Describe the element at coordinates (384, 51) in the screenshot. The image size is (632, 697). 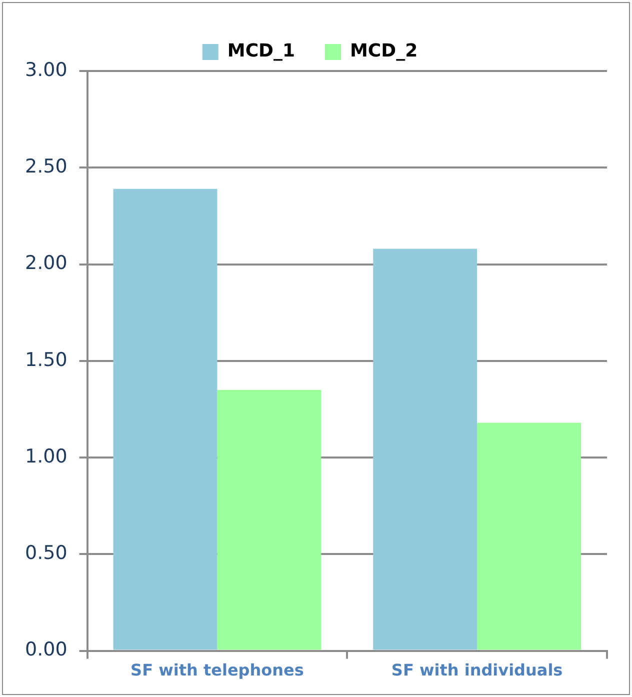
I see `legend-label: MCD_2` at that location.